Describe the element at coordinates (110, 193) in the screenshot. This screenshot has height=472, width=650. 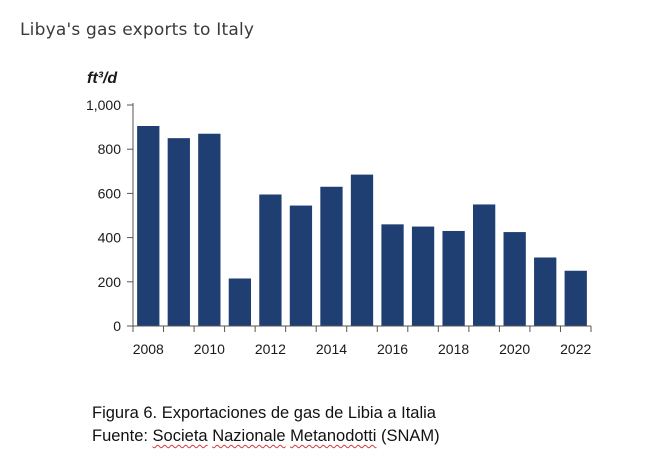
I see `y-tick-label: 600` at that location.